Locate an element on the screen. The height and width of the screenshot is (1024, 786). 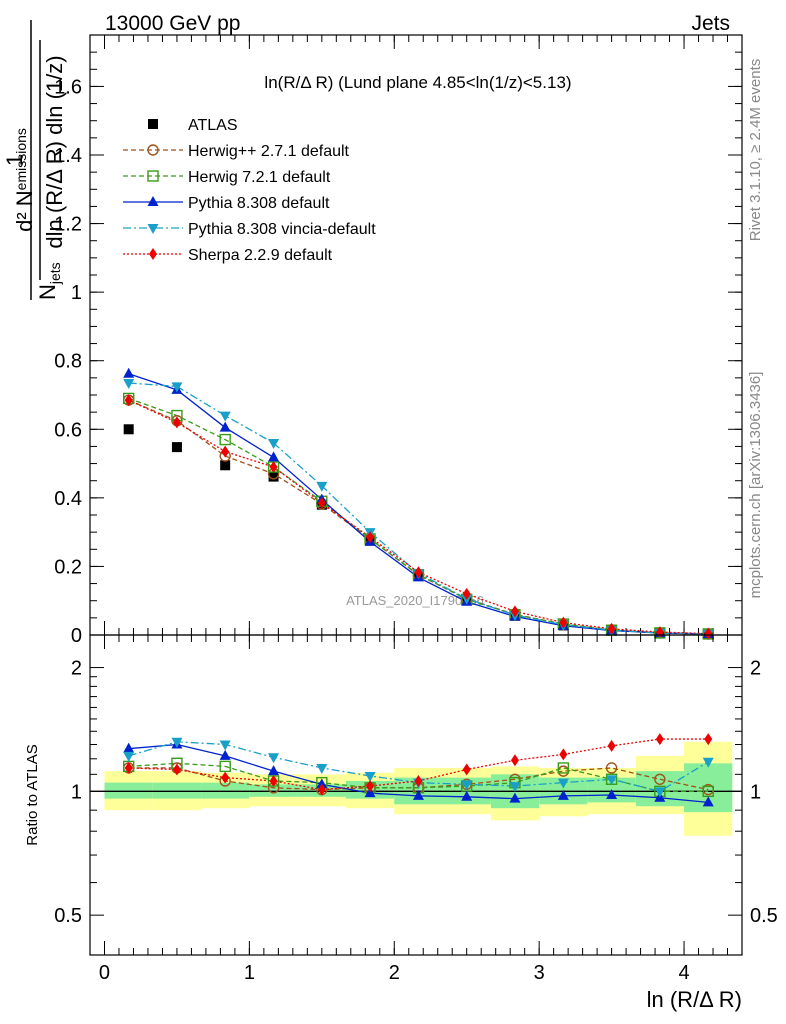
y-label-denominator-rest: dln (R/Δ R) dln (1/z) is located at coordinates (54, 151).